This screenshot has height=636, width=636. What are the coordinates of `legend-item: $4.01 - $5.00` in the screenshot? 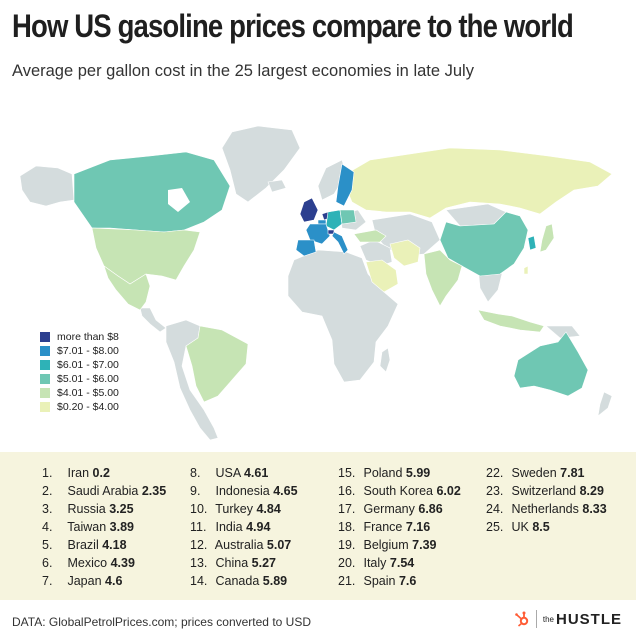 It's located at (79, 393).